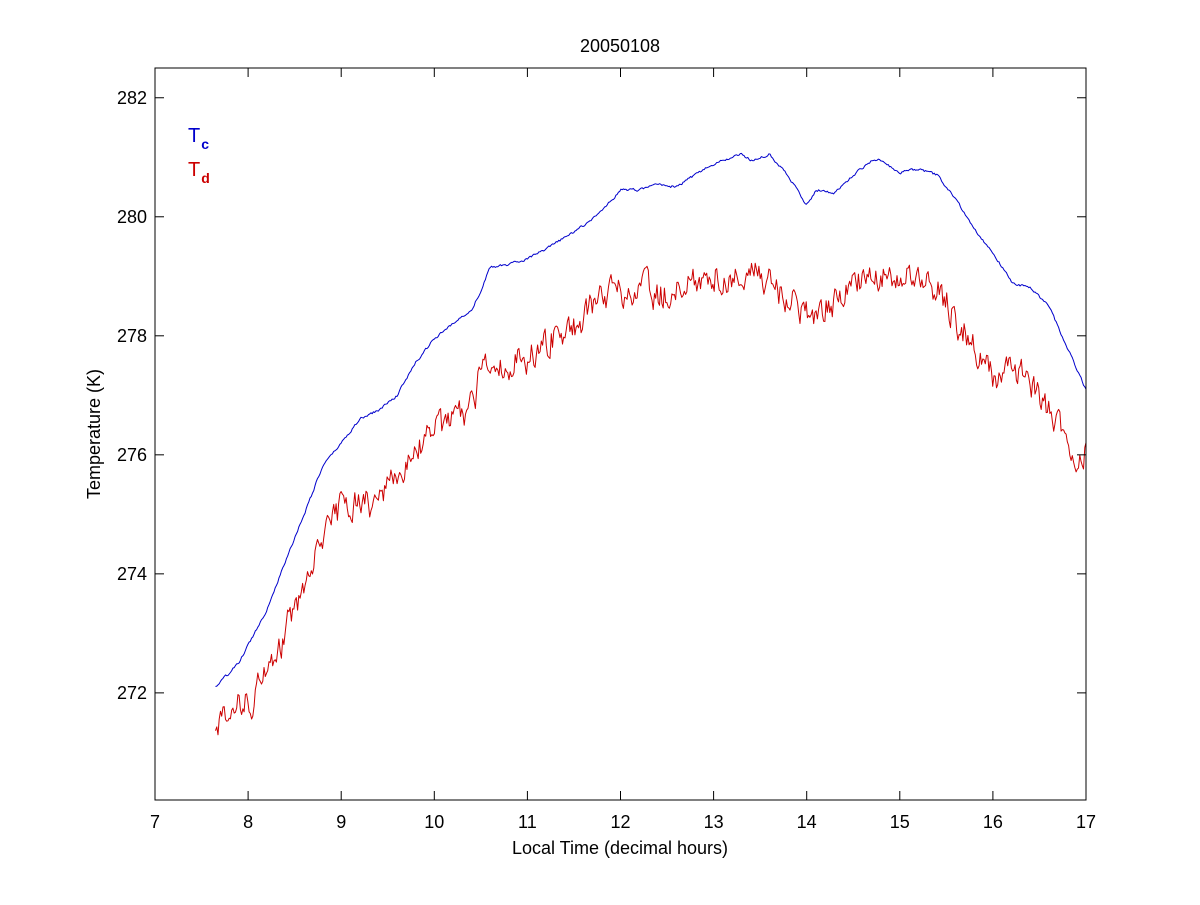  Describe the element at coordinates (620, 822) in the screenshot. I see `x-tick-label: 12` at that location.